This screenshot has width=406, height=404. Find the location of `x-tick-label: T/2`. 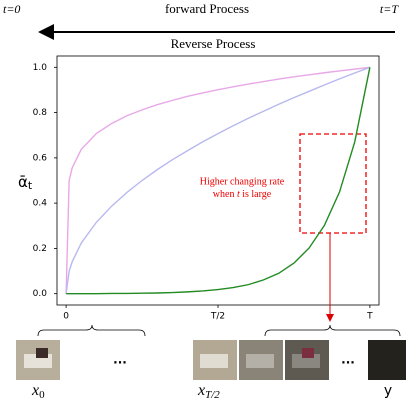

x-tick-label: T/2 is located at coordinates (217, 317).